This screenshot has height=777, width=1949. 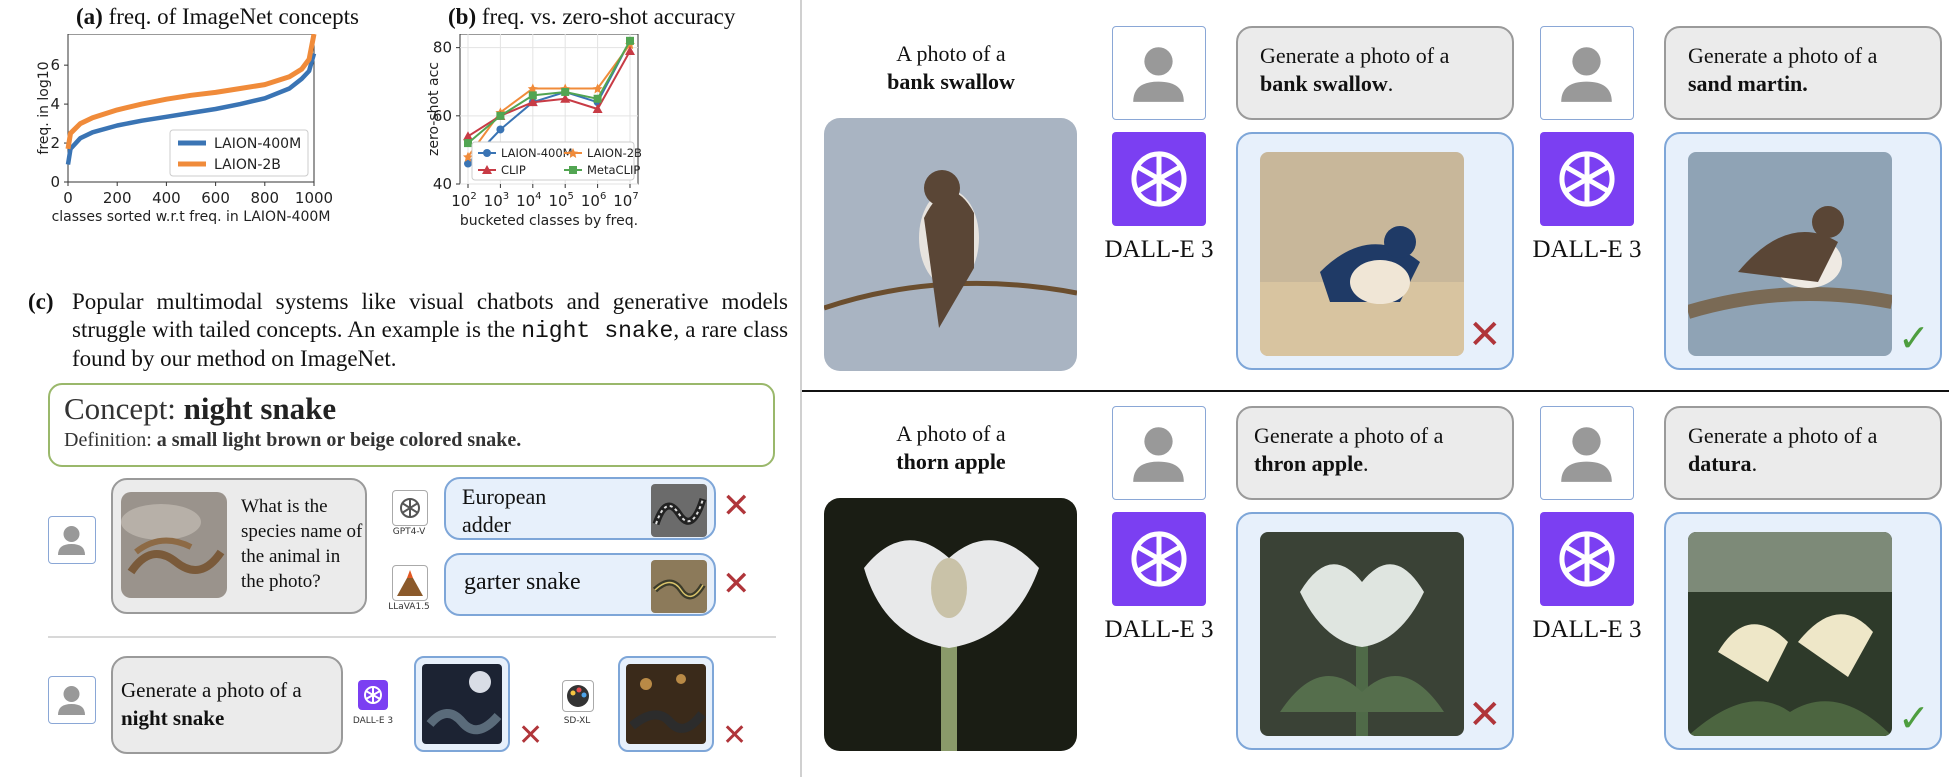 I want to click on series-line-MetaCLIP, so click(x=549, y=92).